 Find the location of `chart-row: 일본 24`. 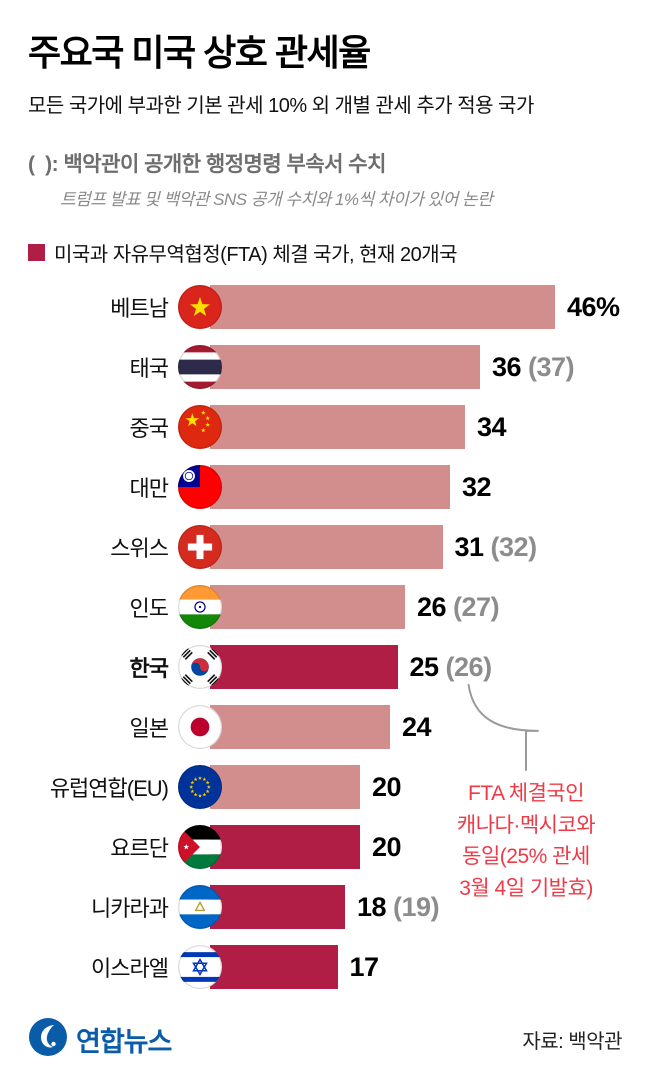

chart-row: 일본 24 is located at coordinates (325, 727).